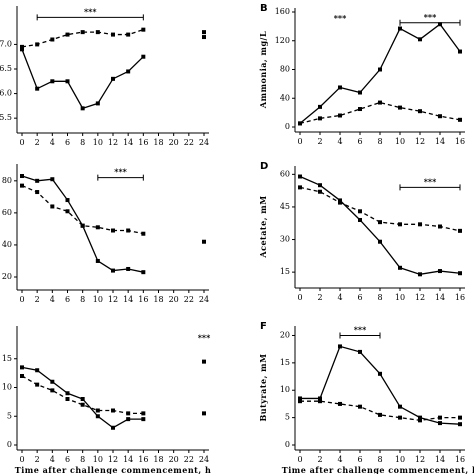  What do you see at coordinates (263, 388) in the screenshot?
I see `y-axis-label: Butyrate, mM` at bounding box center [263, 388].